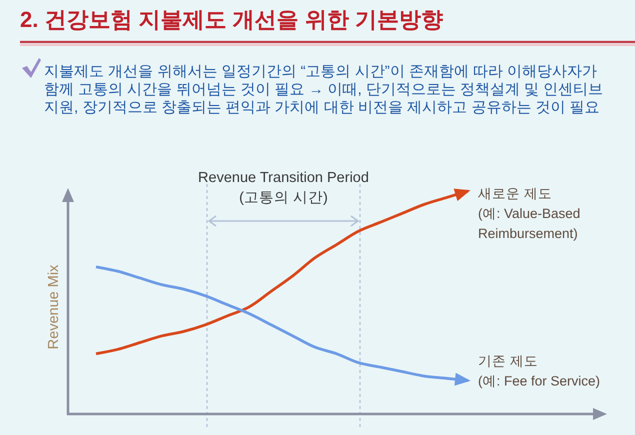 This screenshot has height=435, width=635. I want to click on annotation: Revenue Transition Period (고통의 시간), so click(283, 188).